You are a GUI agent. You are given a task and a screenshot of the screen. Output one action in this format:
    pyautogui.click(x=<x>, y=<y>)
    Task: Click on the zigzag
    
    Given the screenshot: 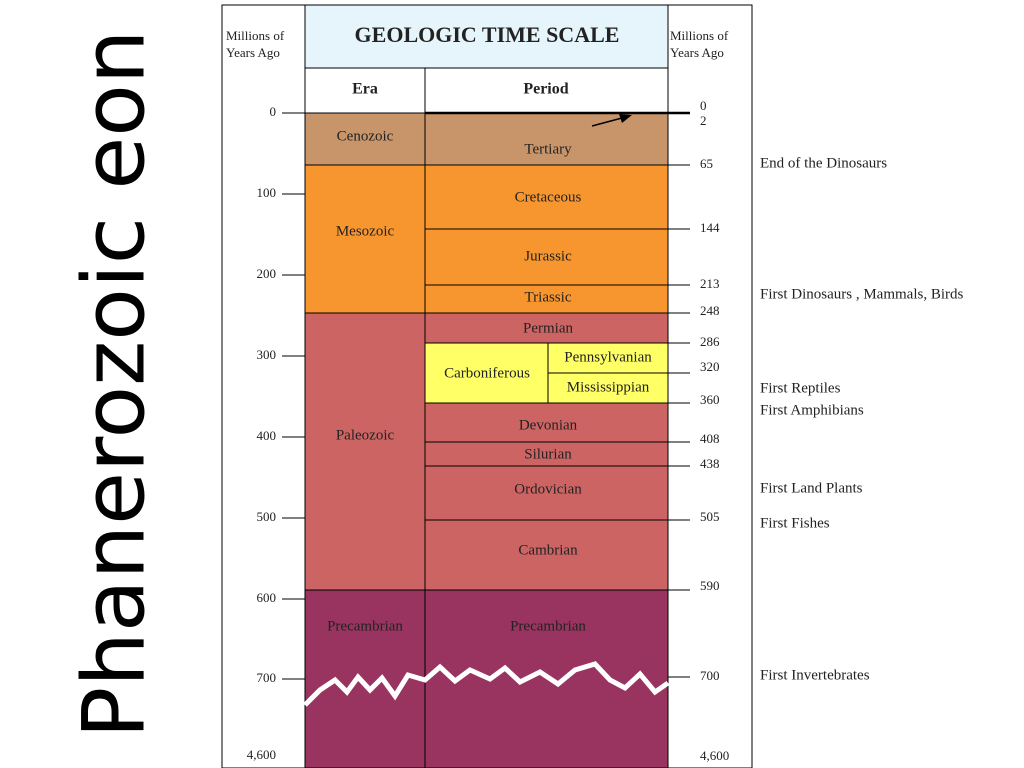 What is the action you would take?
    pyautogui.click(x=486, y=684)
    